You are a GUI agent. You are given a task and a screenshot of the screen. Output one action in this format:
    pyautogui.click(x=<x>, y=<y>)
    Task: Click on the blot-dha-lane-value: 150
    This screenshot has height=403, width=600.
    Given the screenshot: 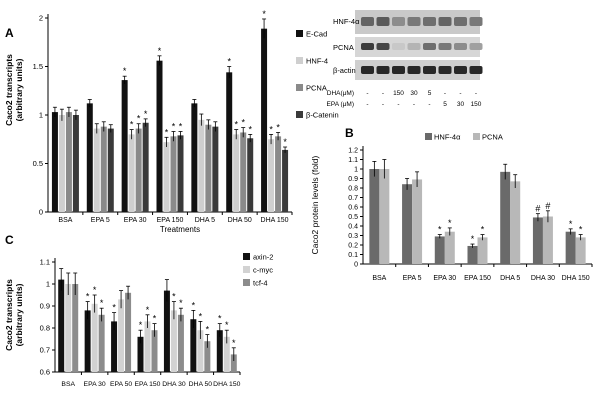 What is the action you would take?
    pyautogui.click(x=398, y=93)
    